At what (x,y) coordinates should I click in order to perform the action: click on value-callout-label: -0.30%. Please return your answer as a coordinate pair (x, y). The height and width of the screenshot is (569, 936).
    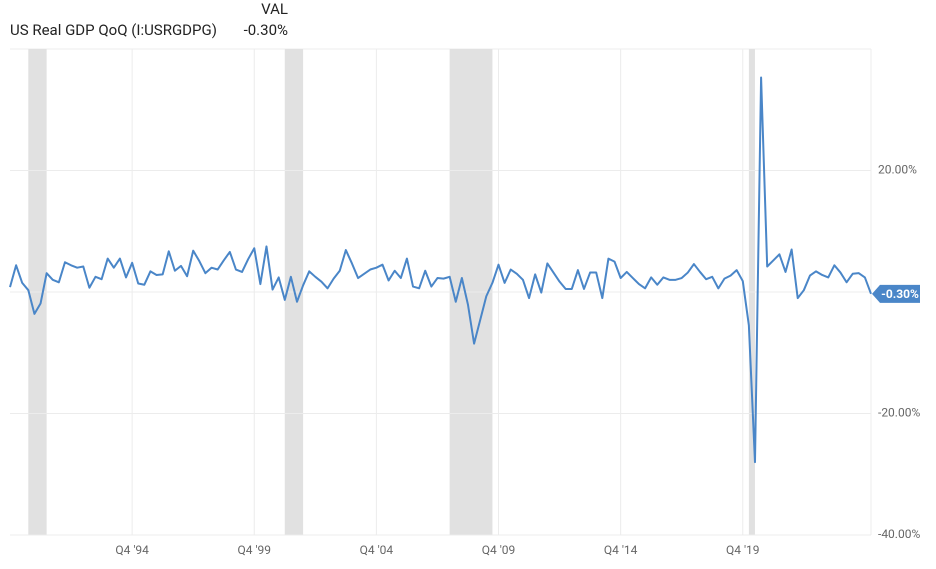
    Looking at the image, I should click on (900, 294).